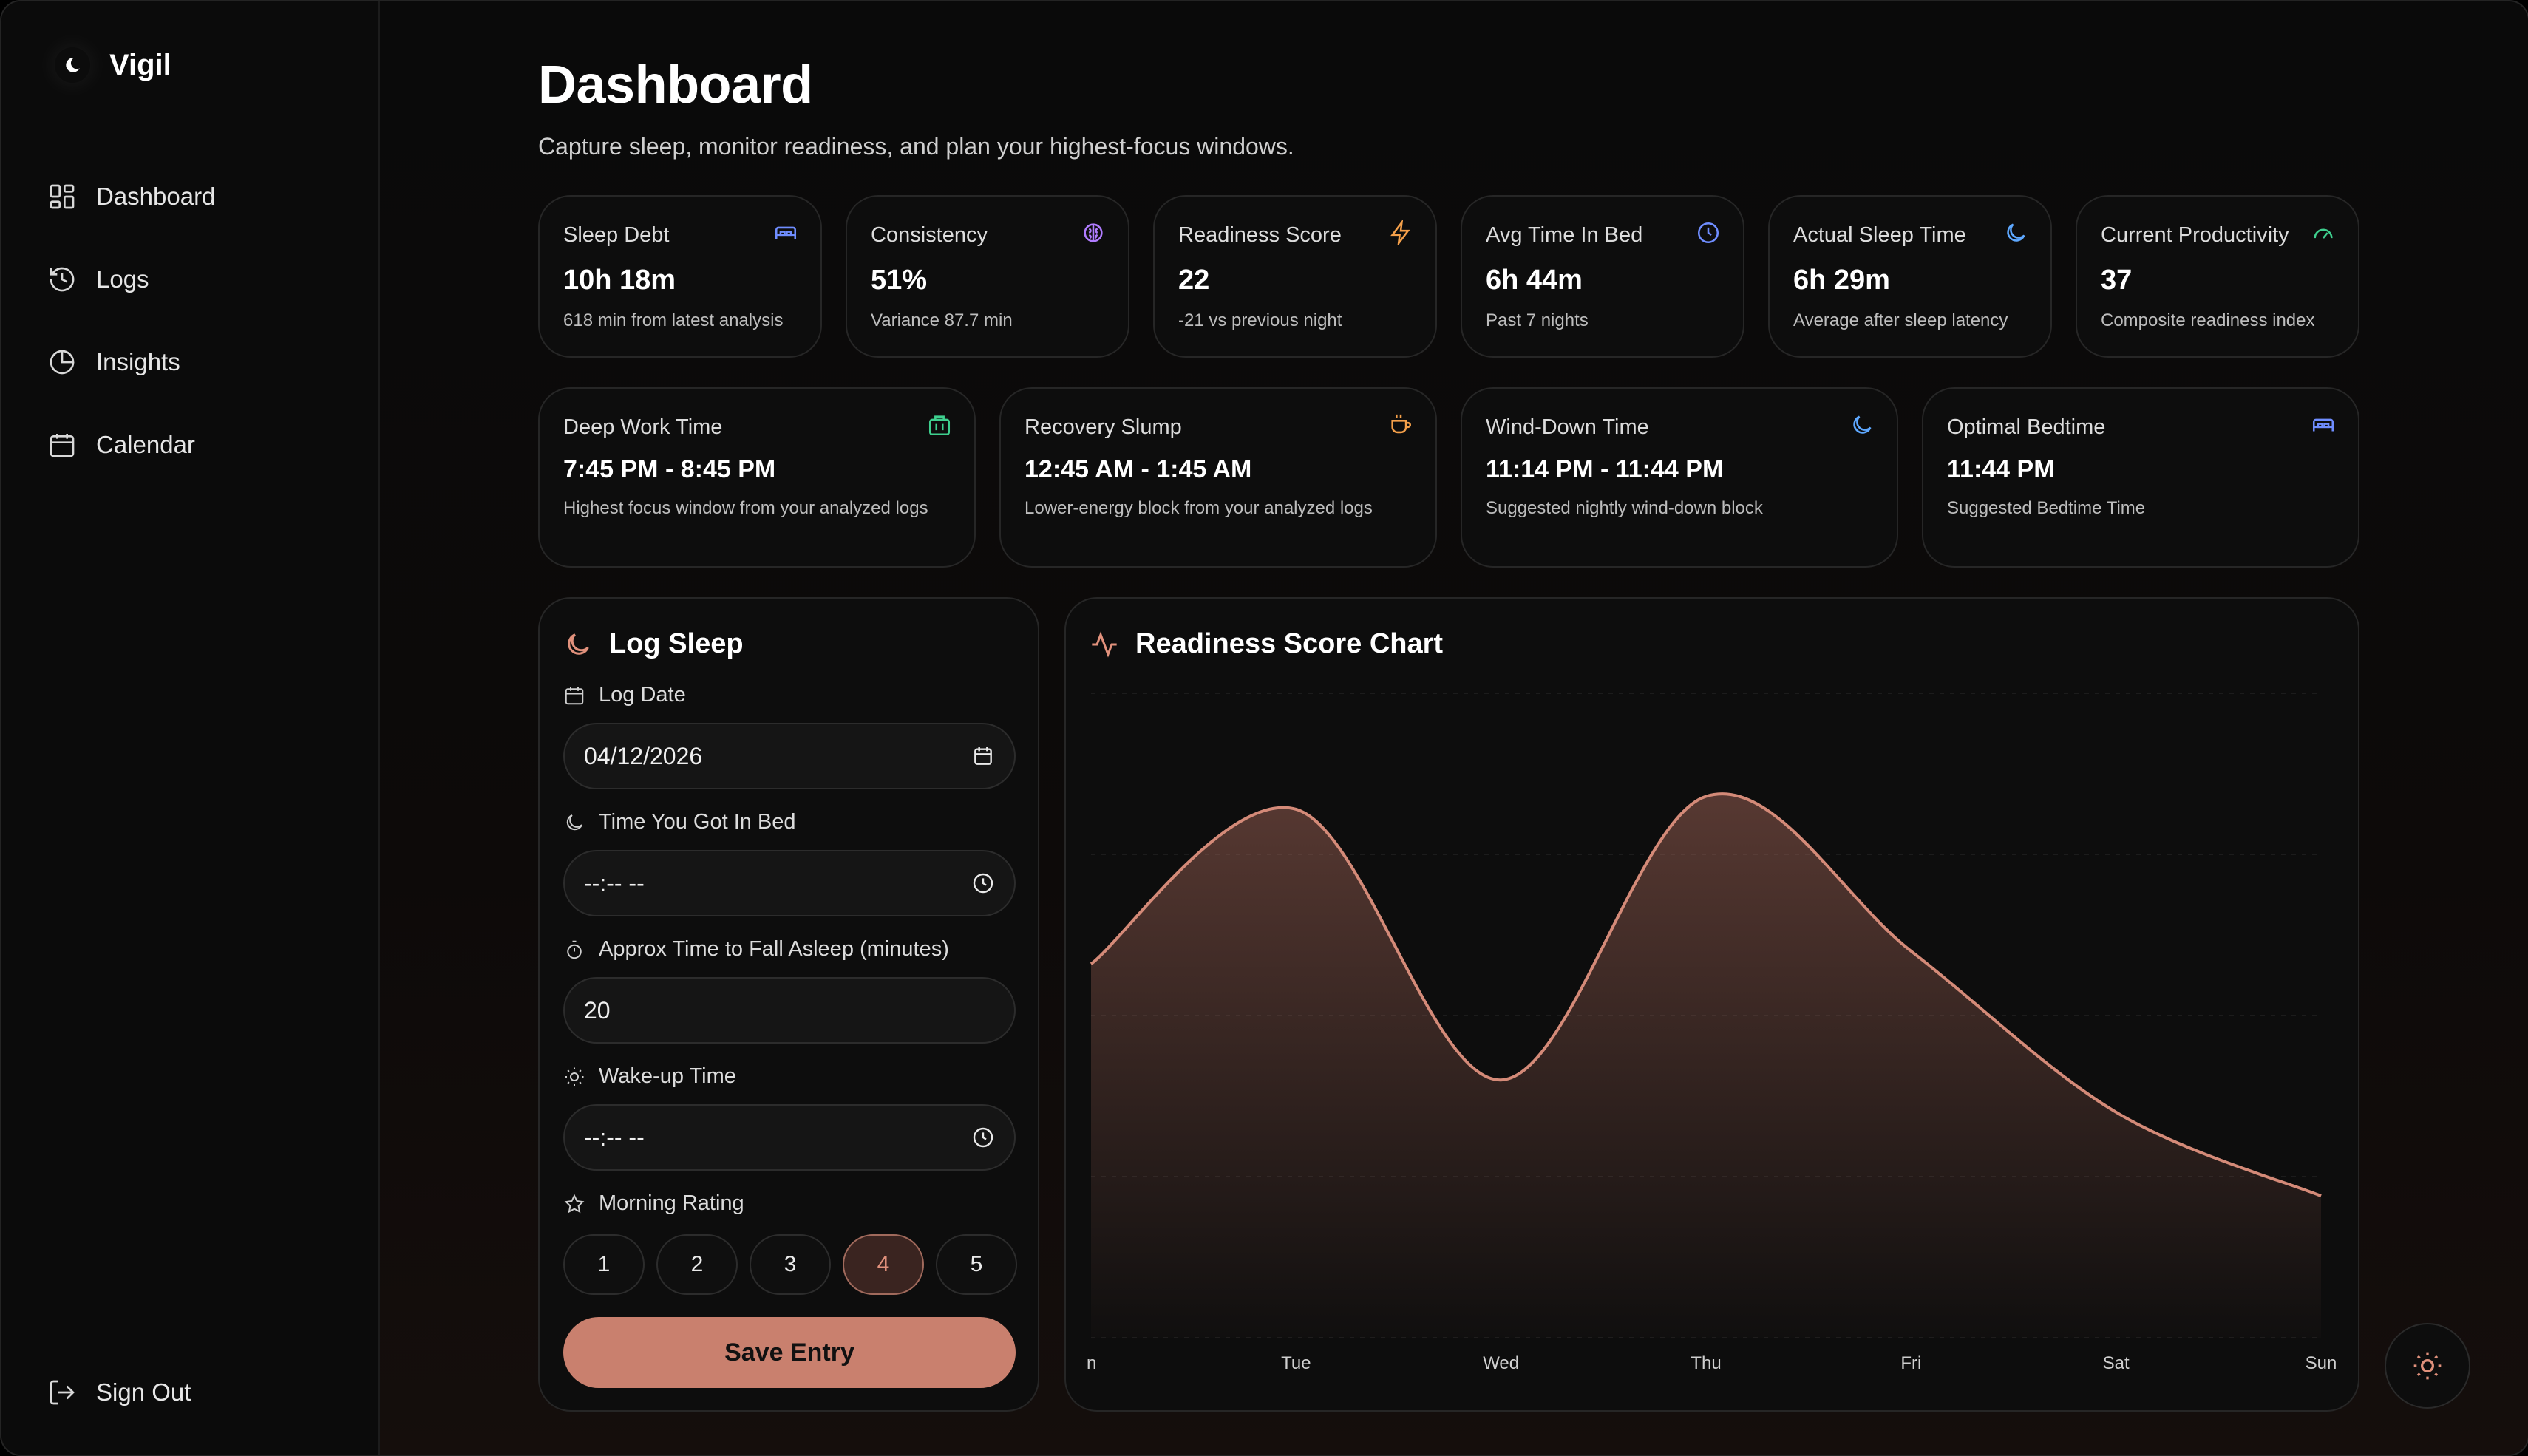  I want to click on sign-out-label: Sign Out, so click(143, 1392).